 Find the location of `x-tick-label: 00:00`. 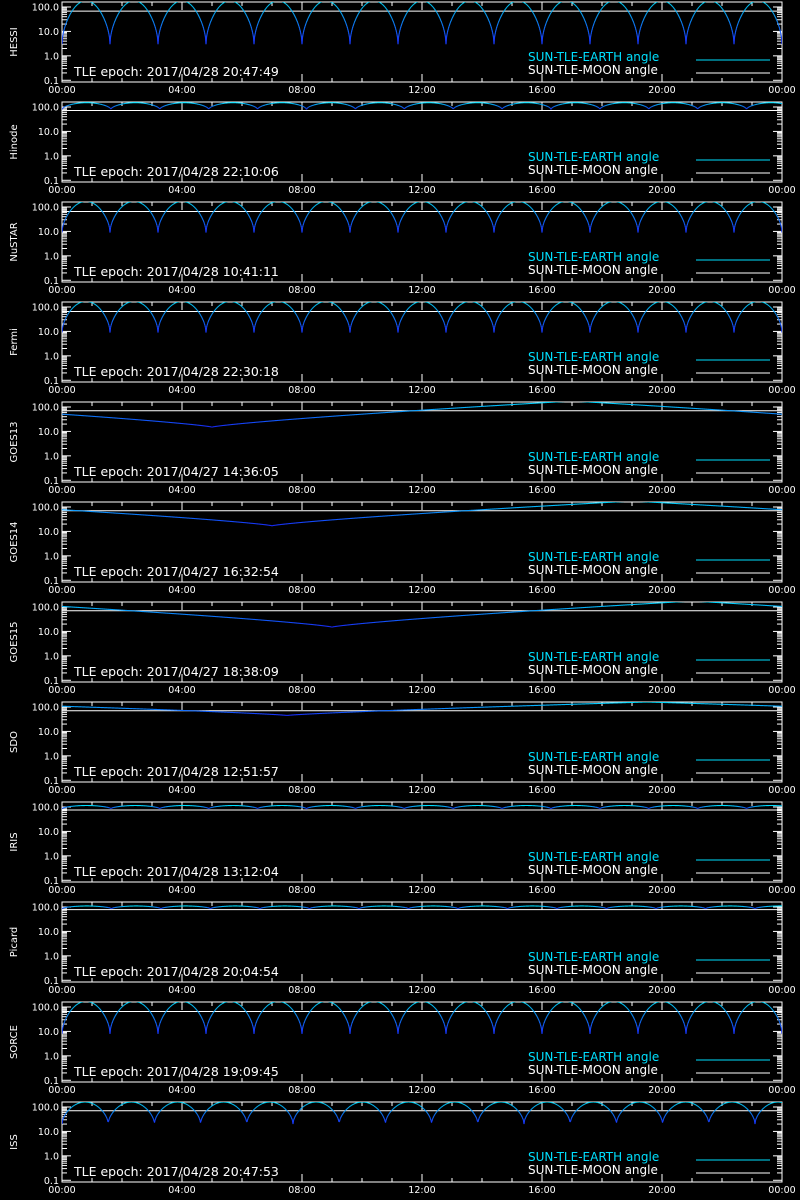

x-tick-label: 00:00 is located at coordinates (781, 390).